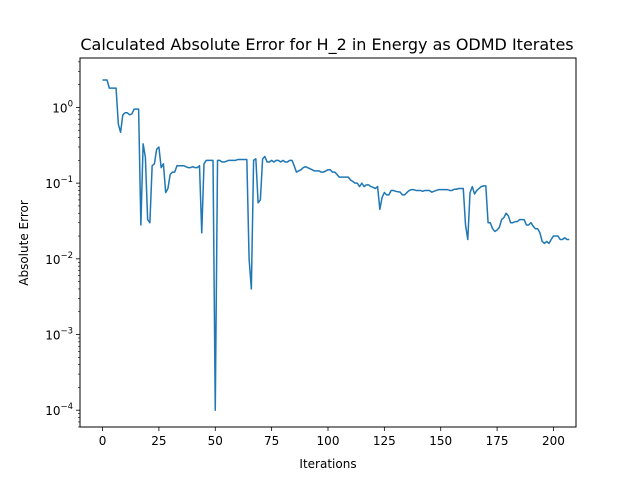 Image resolution: width=640 pixels, height=480 pixels. Describe the element at coordinates (271, 441) in the screenshot. I see `x-tick-label: 75` at that location.